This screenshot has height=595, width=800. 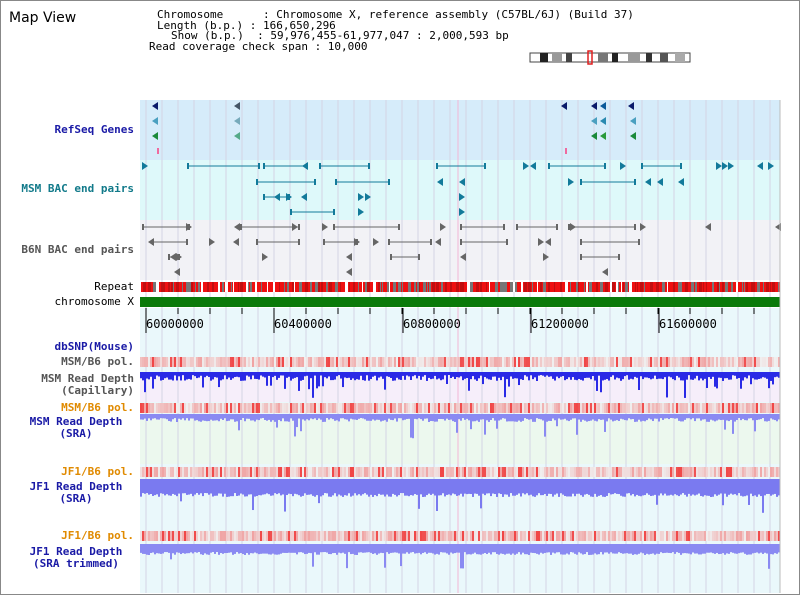 I want to click on info-coverage-span: Read coverage check span : 10,000, so click(x=258, y=46).